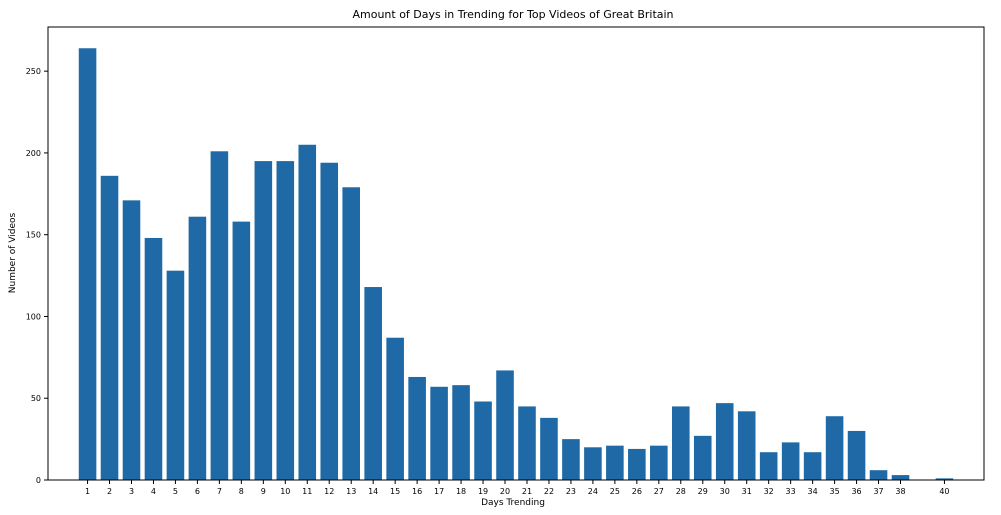 The height and width of the screenshot is (515, 1001). Describe the element at coordinates (285, 491) in the screenshot. I see `x-tick-label-10: 10` at that location.